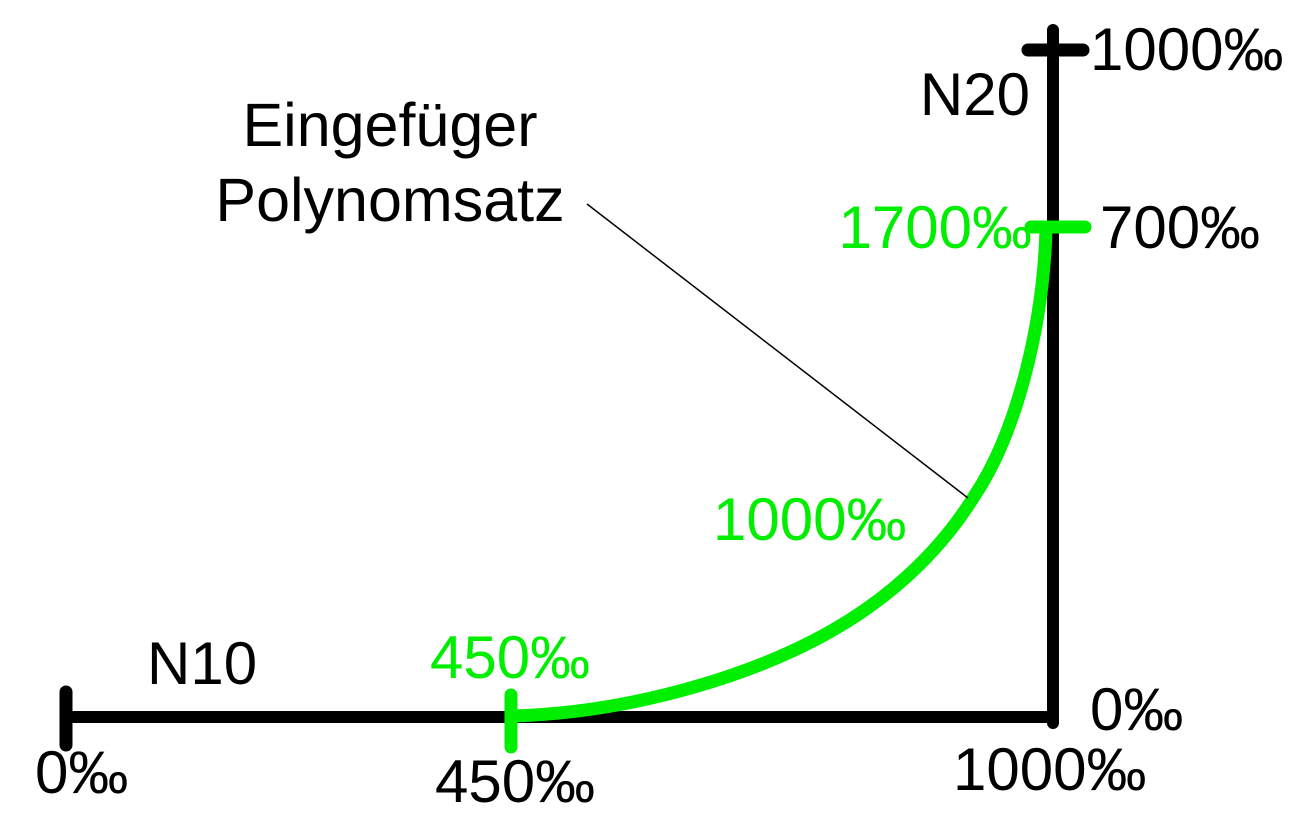 The height and width of the screenshot is (822, 1300). I want to click on v-axis-name-label: N20, so click(975, 94).